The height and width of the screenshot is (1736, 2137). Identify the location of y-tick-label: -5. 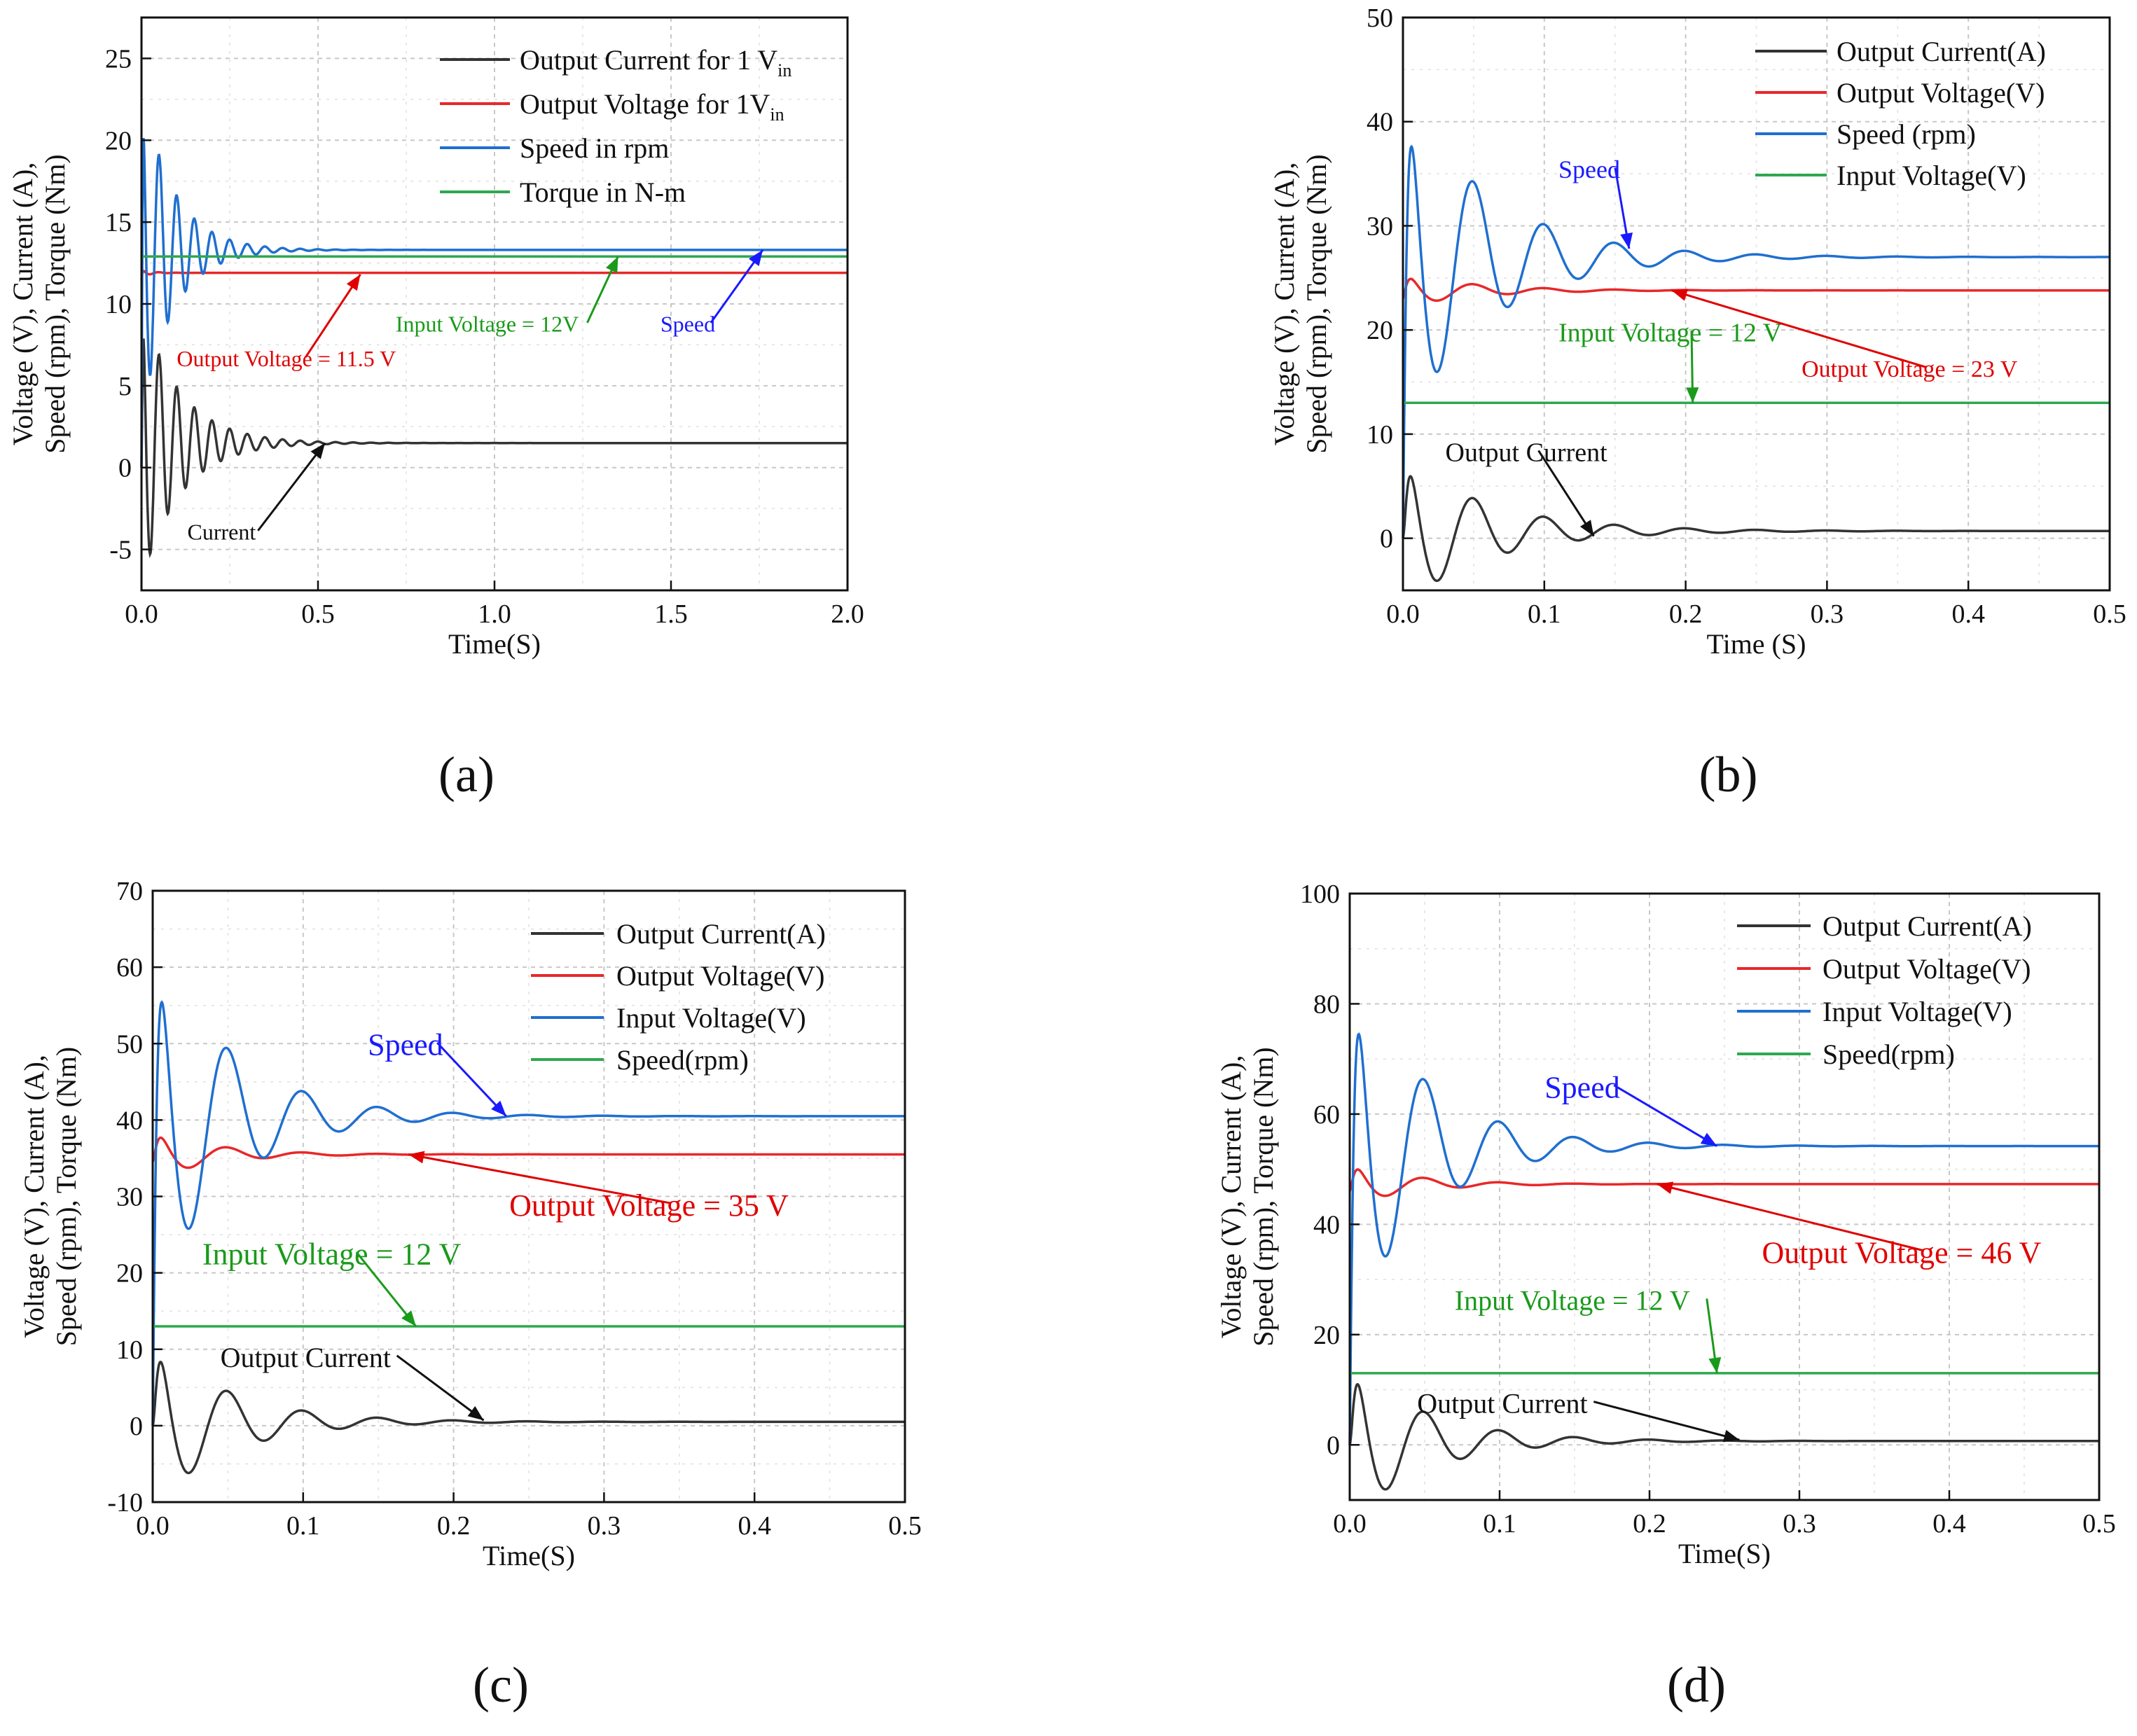
(120, 550).